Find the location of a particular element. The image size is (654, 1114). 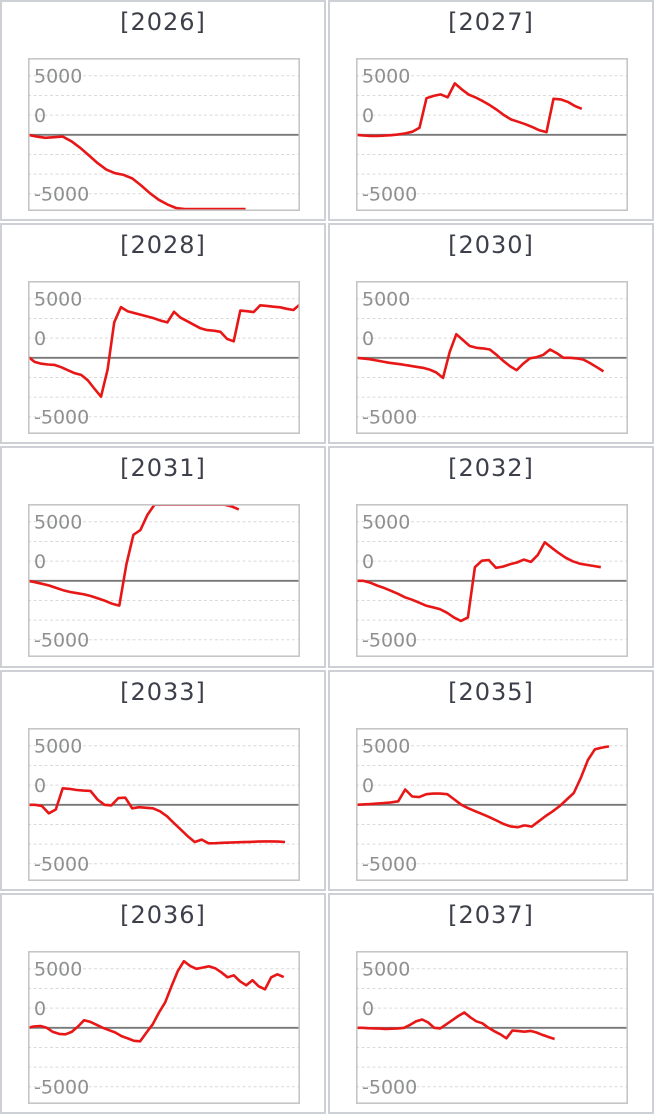

chart-tile: [2030] 5000 0 -5000 is located at coordinates (491, 334).